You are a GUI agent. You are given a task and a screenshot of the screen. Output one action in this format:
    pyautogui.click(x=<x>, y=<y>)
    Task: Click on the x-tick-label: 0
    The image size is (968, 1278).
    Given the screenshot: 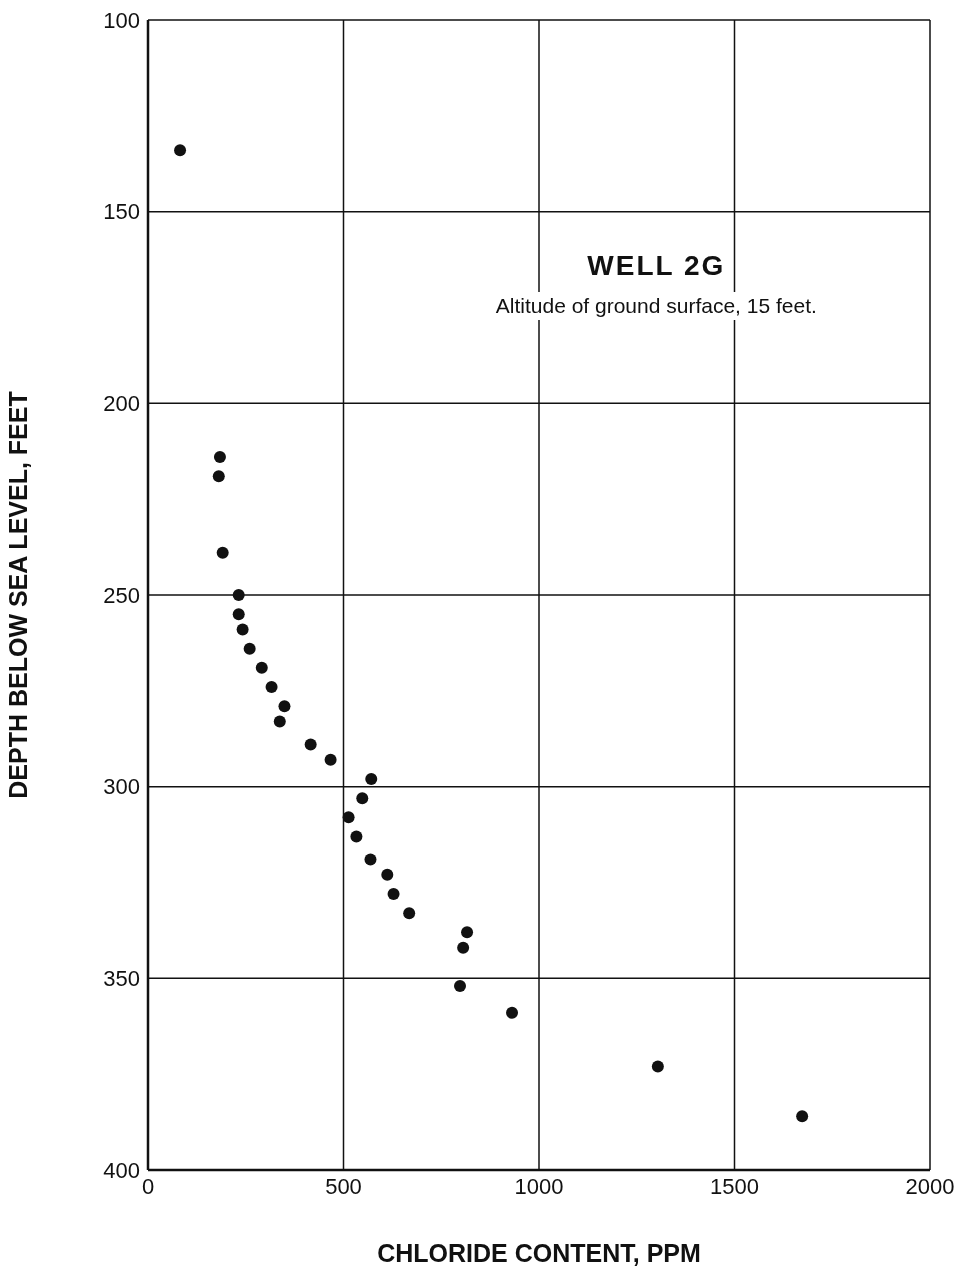 What is the action you would take?
    pyautogui.click(x=148, y=1186)
    